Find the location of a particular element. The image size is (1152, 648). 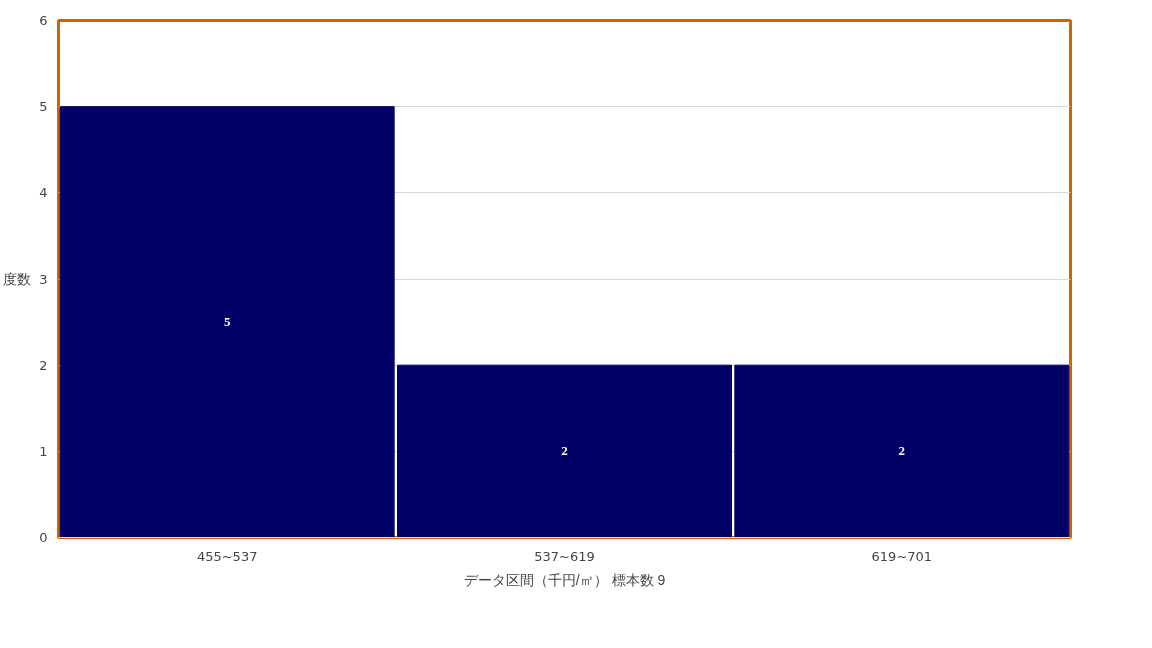

y-tick-label: 3 is located at coordinates (43, 279).